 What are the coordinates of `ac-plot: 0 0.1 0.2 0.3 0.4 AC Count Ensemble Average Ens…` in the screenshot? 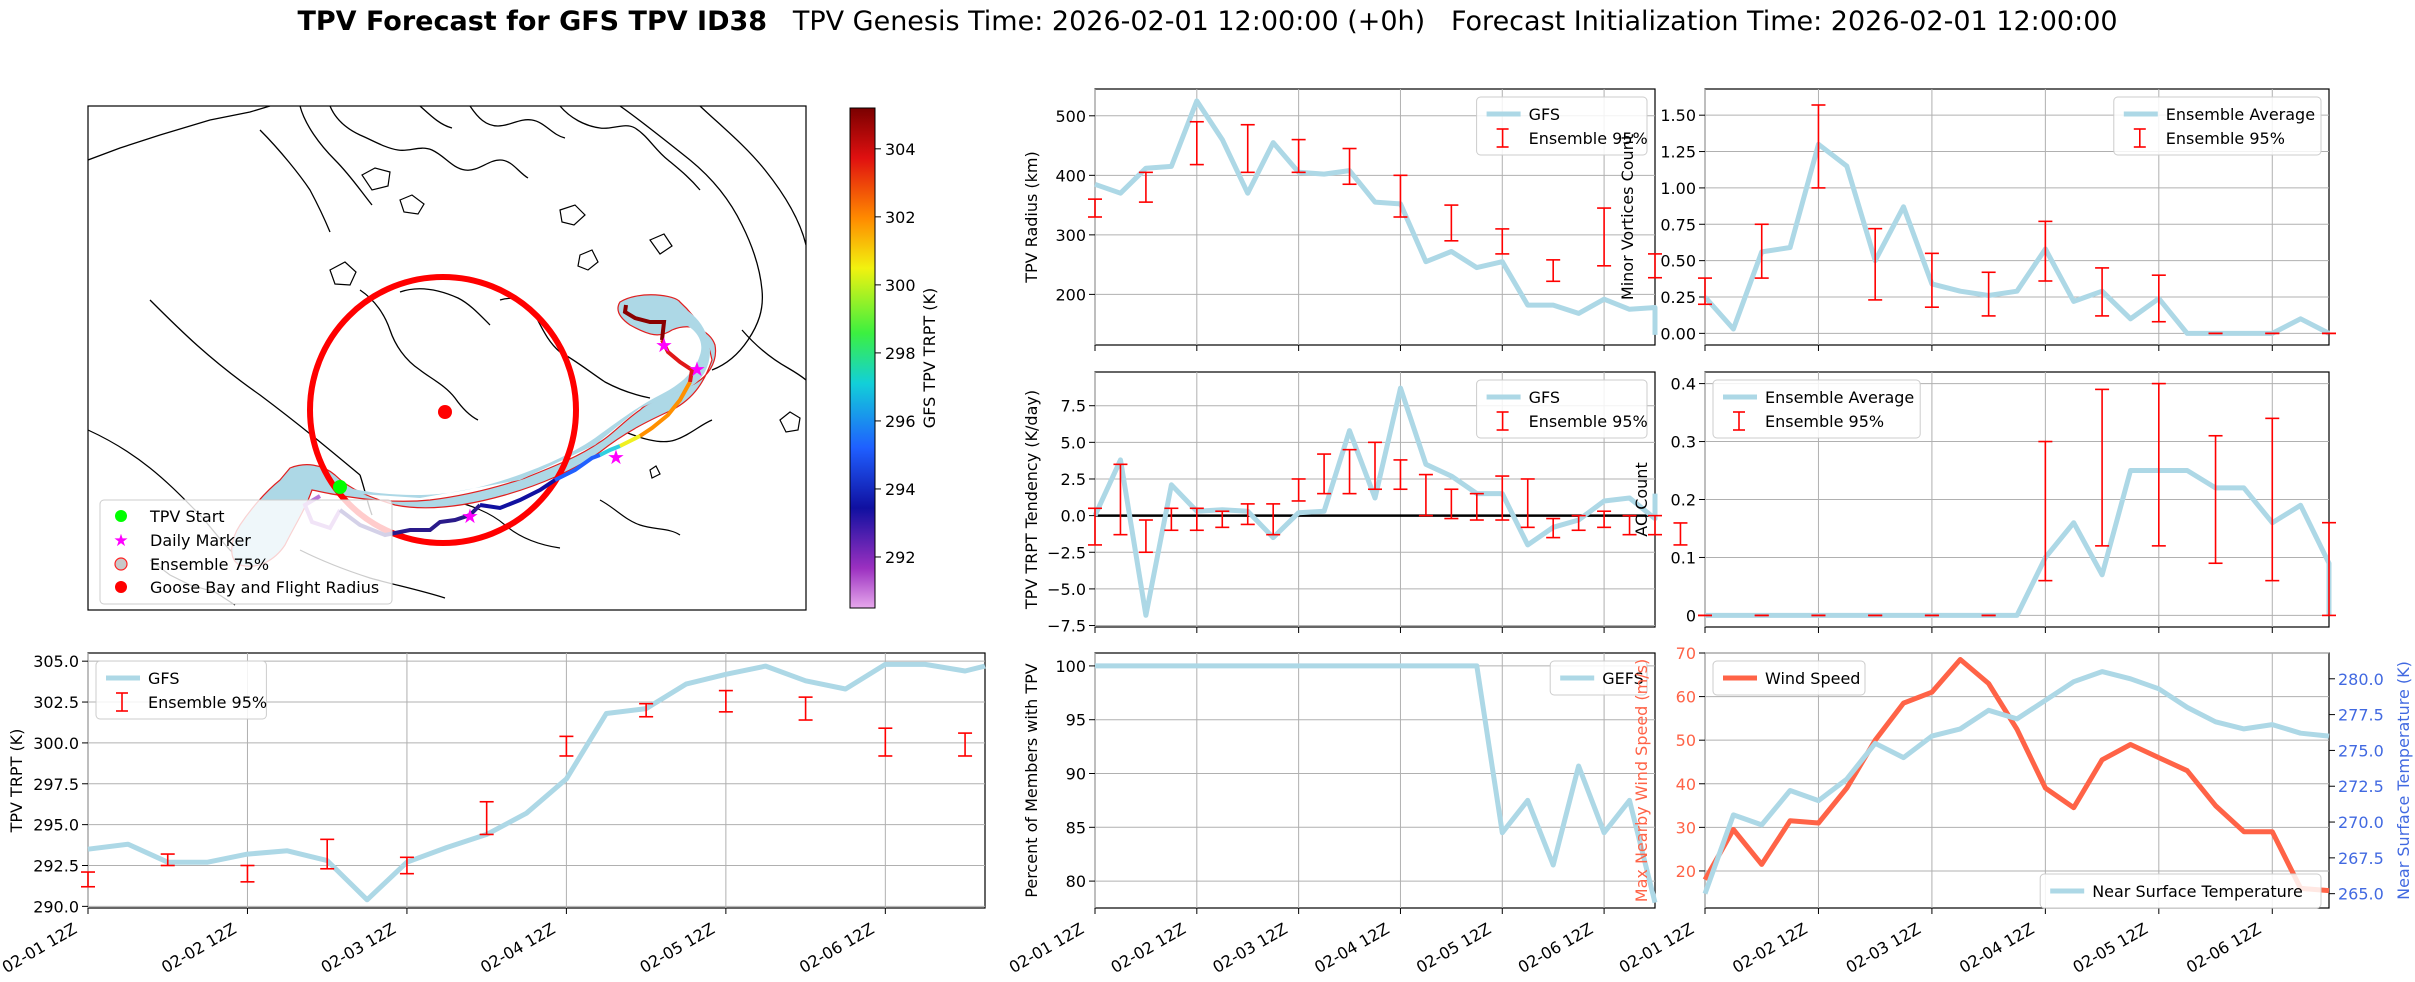 It's located at (1984, 502).